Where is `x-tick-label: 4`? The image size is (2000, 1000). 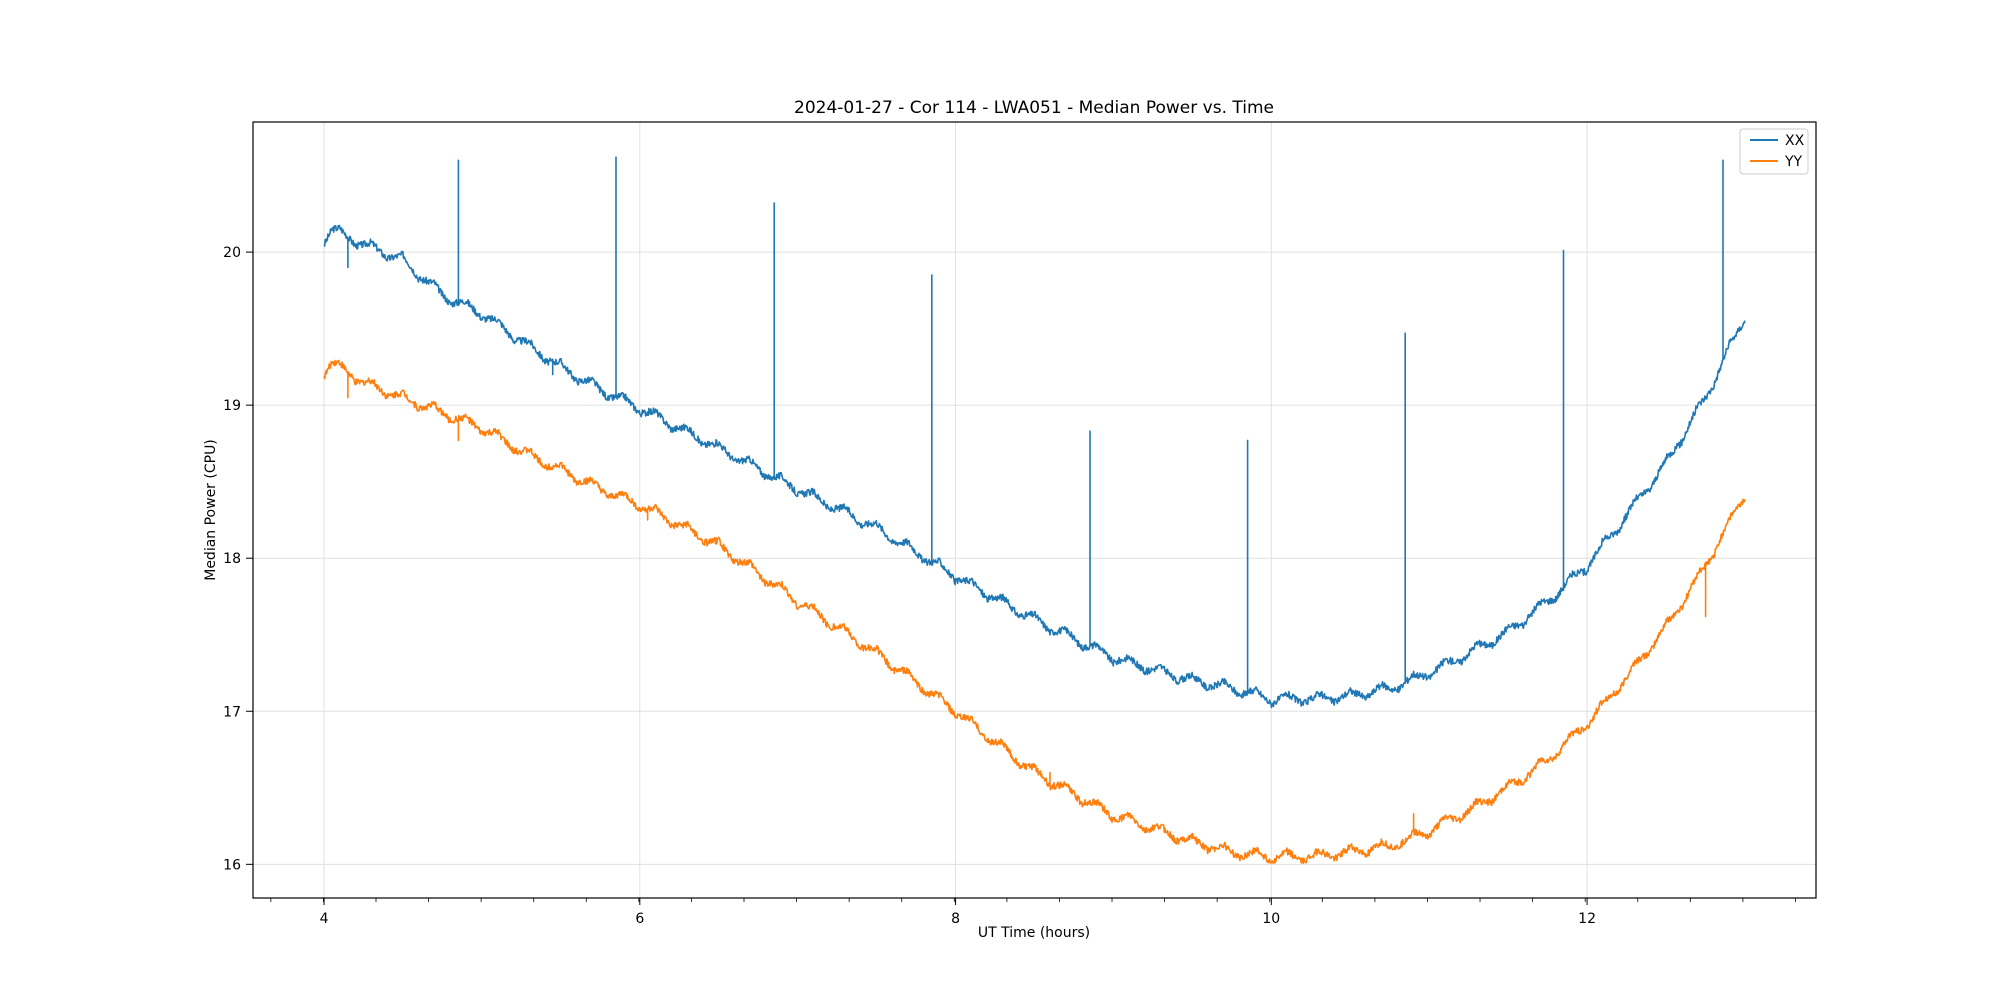 x-tick-label: 4 is located at coordinates (324, 919).